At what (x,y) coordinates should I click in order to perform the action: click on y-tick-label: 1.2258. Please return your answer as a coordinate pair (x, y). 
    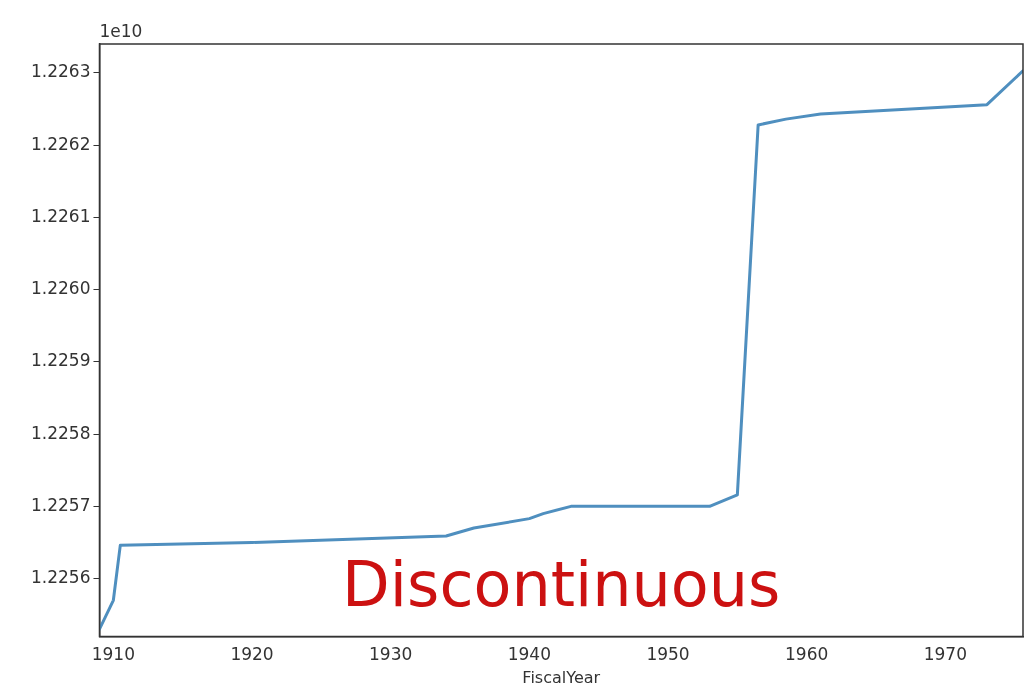
    Looking at the image, I should click on (61, 432).